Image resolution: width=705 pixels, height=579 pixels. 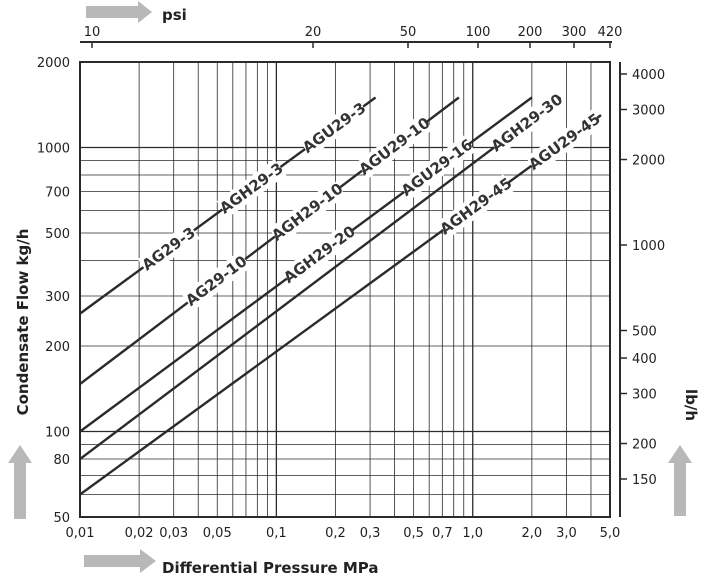 I want to click on series-label: AGH29-45, so click(x=476, y=206).